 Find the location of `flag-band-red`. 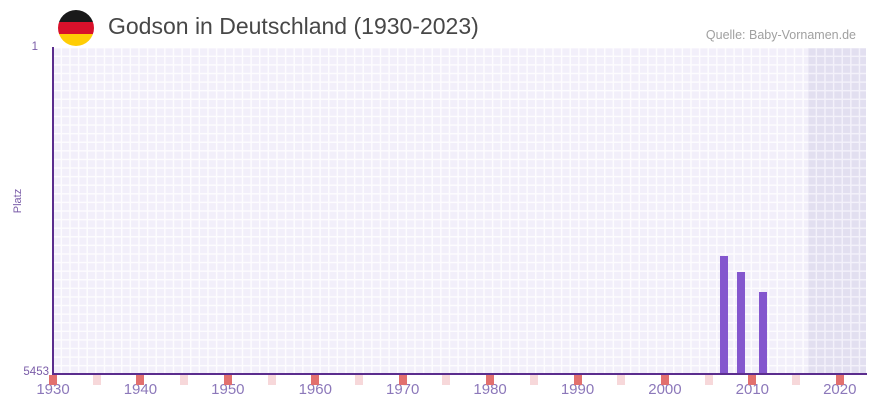

flag-band-red is located at coordinates (76, 27).